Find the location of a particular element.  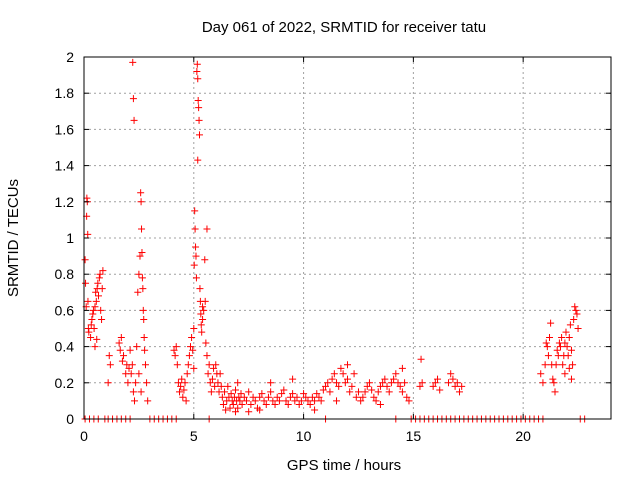

y-tick-labels: 0 0.2 0.4 0.6 0.8 1 1.2 1.4 1.6 1.8 2 is located at coordinates (65, 238).